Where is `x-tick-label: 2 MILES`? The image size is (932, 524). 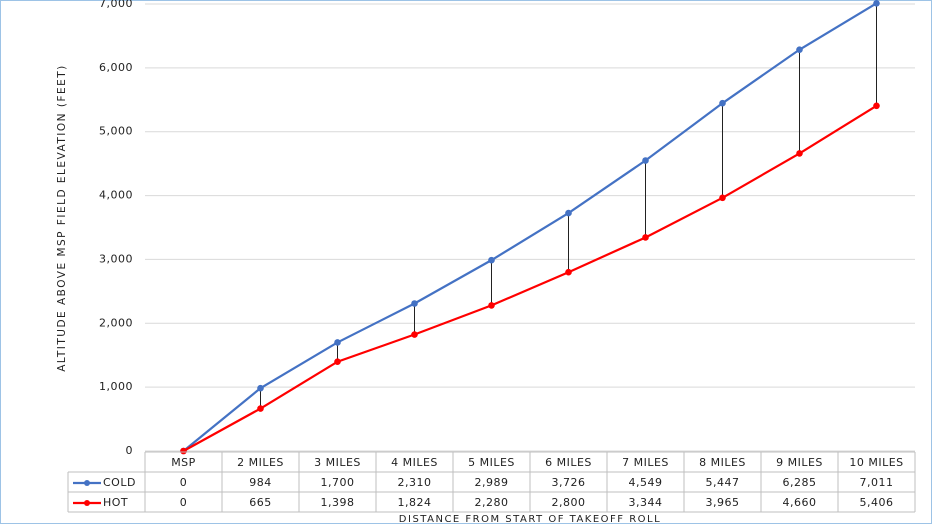 x-tick-label: 2 MILES is located at coordinates (260, 462).